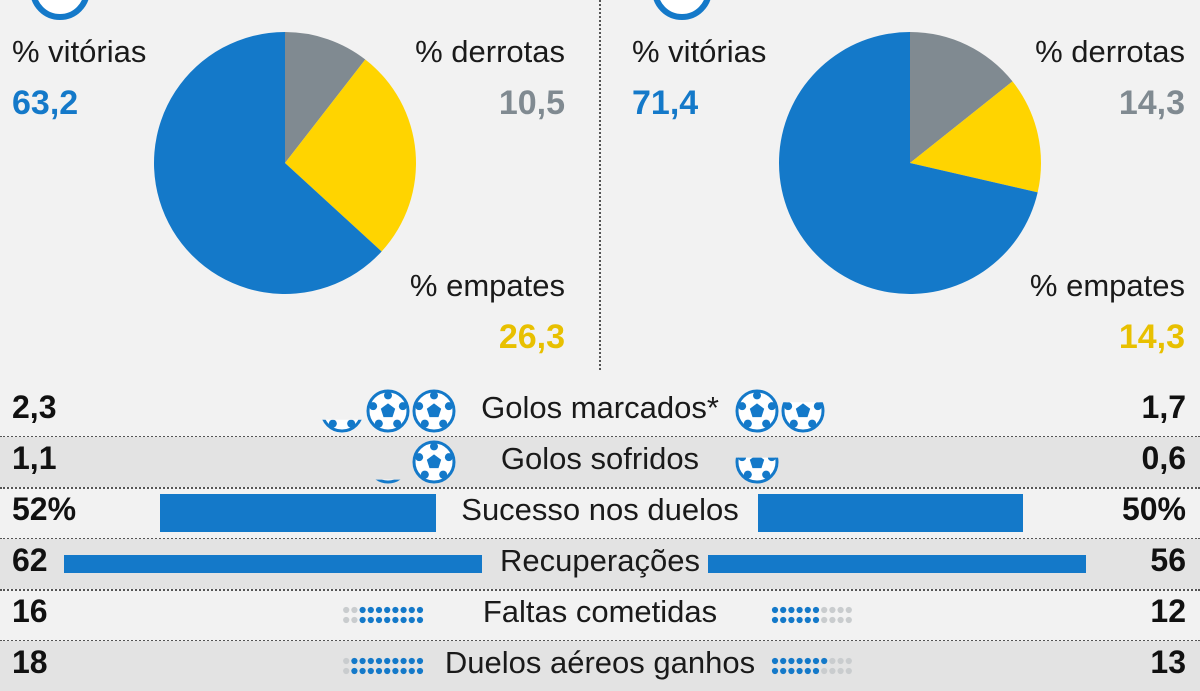  Describe the element at coordinates (388, 411) in the screenshot. I see `goals-scored-left-ball` at that location.